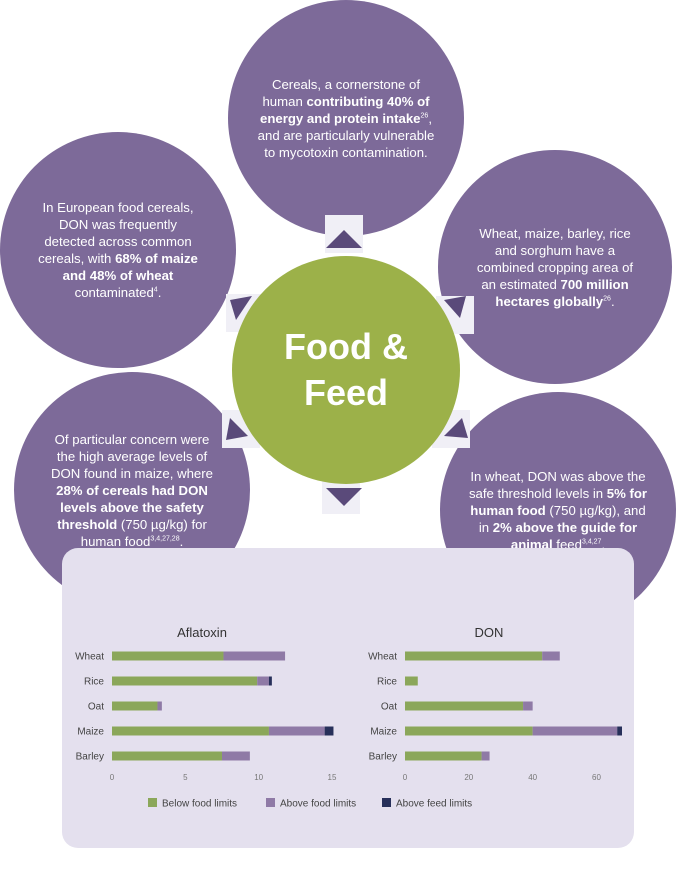  I want to click on chart-title: Aflatoxin, so click(202, 632).